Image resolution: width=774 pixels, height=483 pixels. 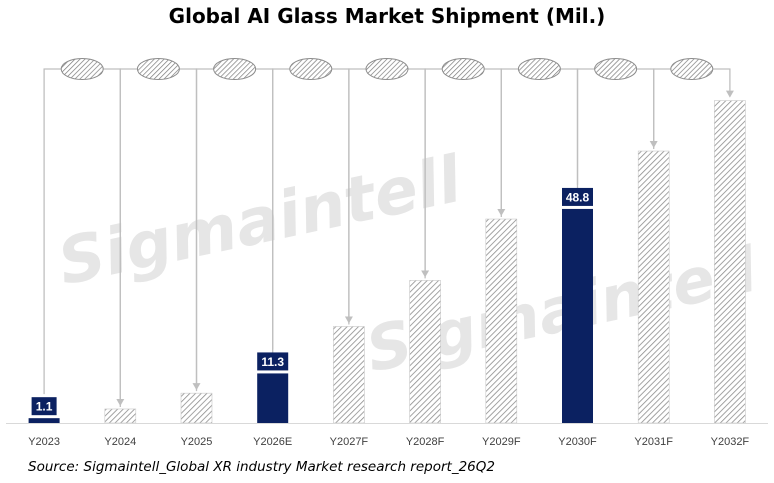 What do you see at coordinates (653, 442) in the screenshot?
I see `x-tick-label-y2031f: Y2031F` at bounding box center [653, 442].